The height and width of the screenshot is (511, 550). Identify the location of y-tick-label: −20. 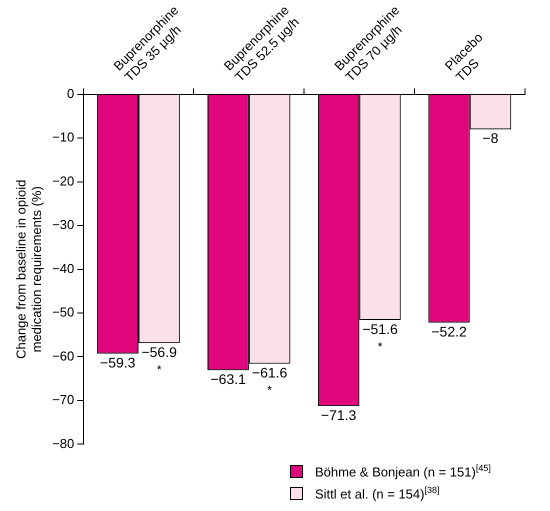
(63, 180).